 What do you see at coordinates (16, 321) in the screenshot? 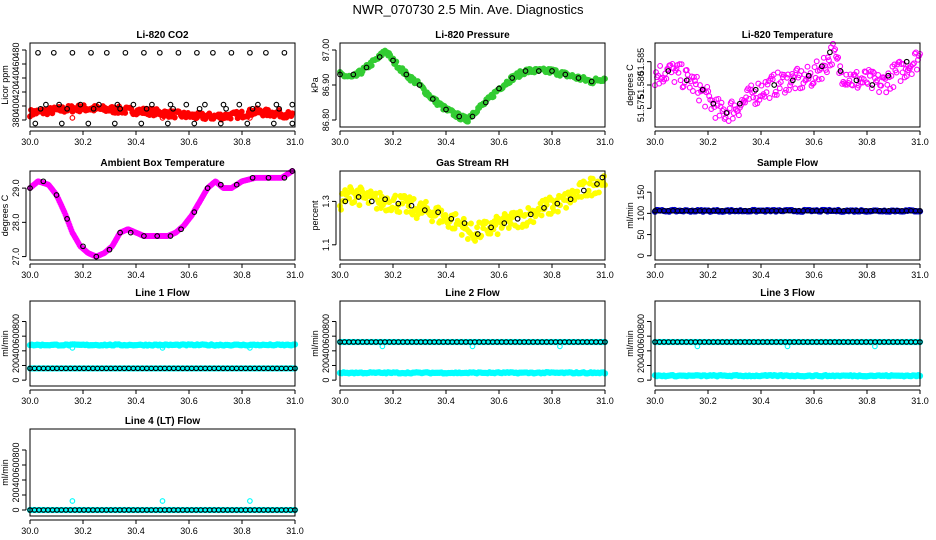
I see `y-tick-label: 800` at bounding box center [16, 321].